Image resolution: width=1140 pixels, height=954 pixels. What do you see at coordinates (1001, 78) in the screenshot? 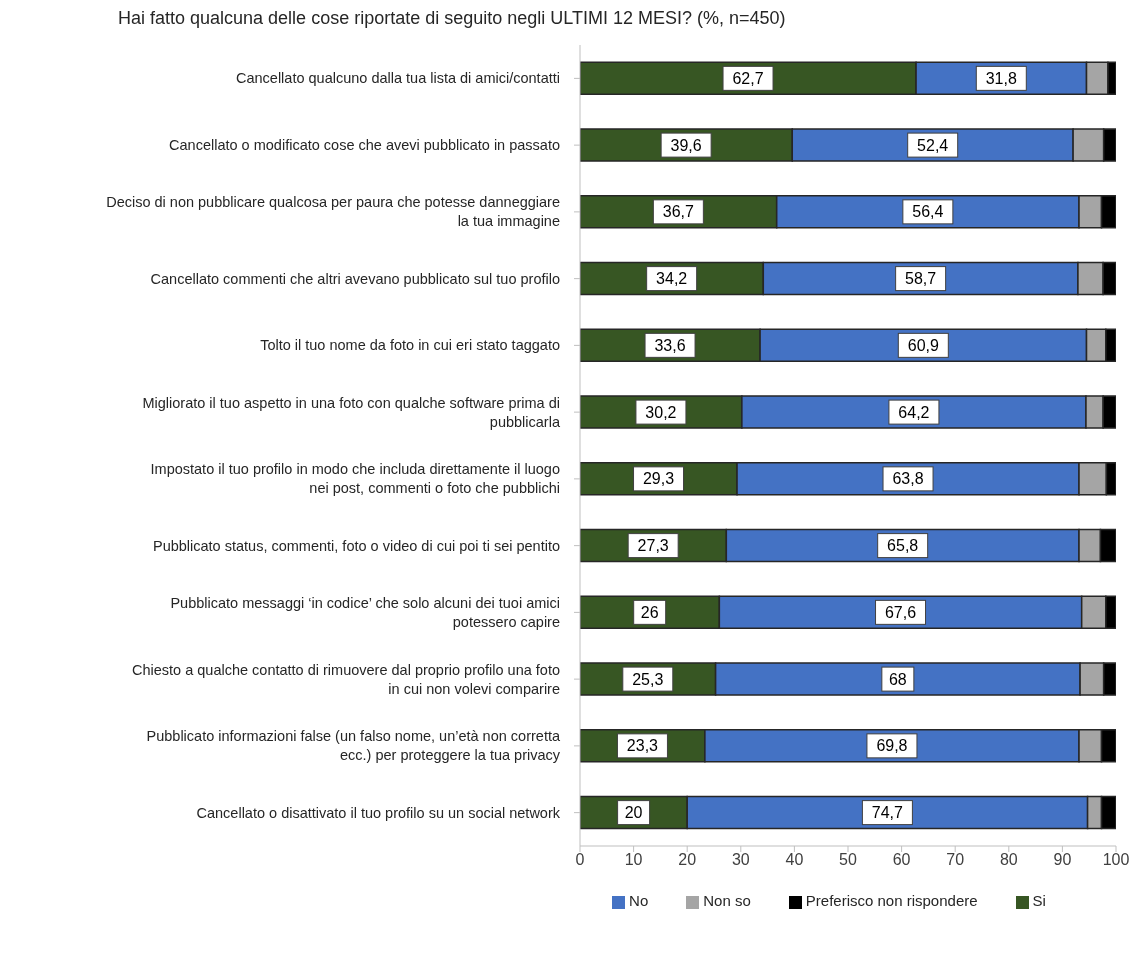
I see `data-label: 31,8` at bounding box center [1001, 78].